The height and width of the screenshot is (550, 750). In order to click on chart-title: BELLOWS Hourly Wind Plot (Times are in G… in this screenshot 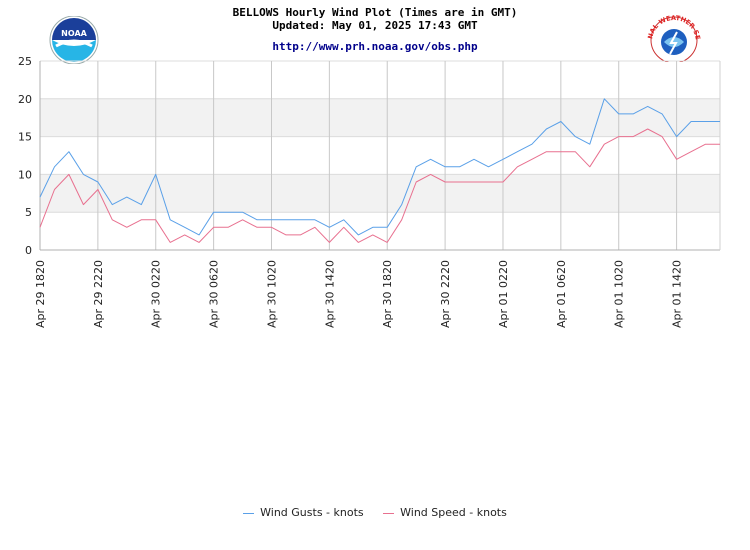, I will do `click(375, 12)`.